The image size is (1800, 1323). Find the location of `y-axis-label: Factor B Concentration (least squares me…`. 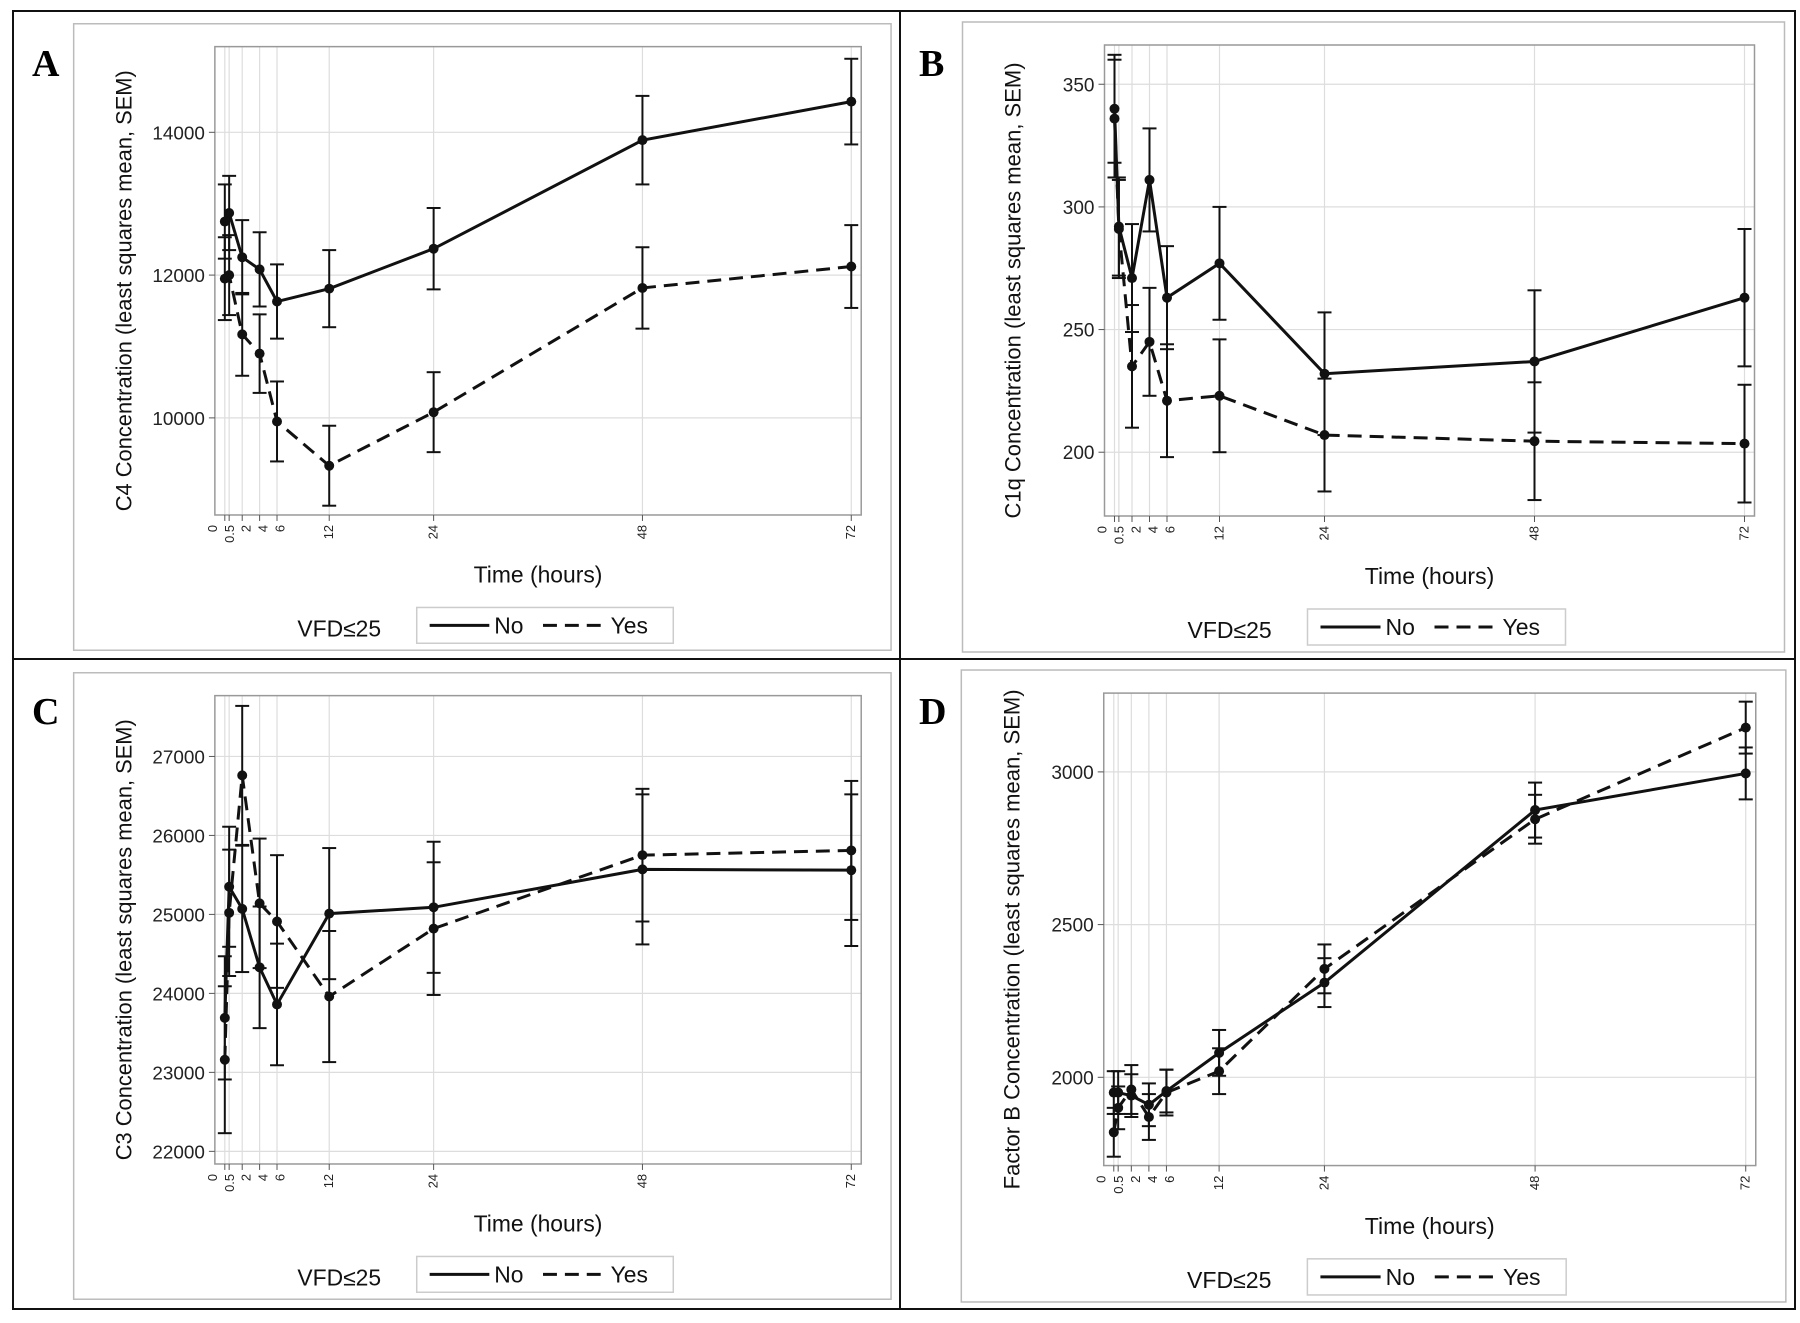

y-axis-label: Factor B Concentration (least squares me… is located at coordinates (1011, 939).